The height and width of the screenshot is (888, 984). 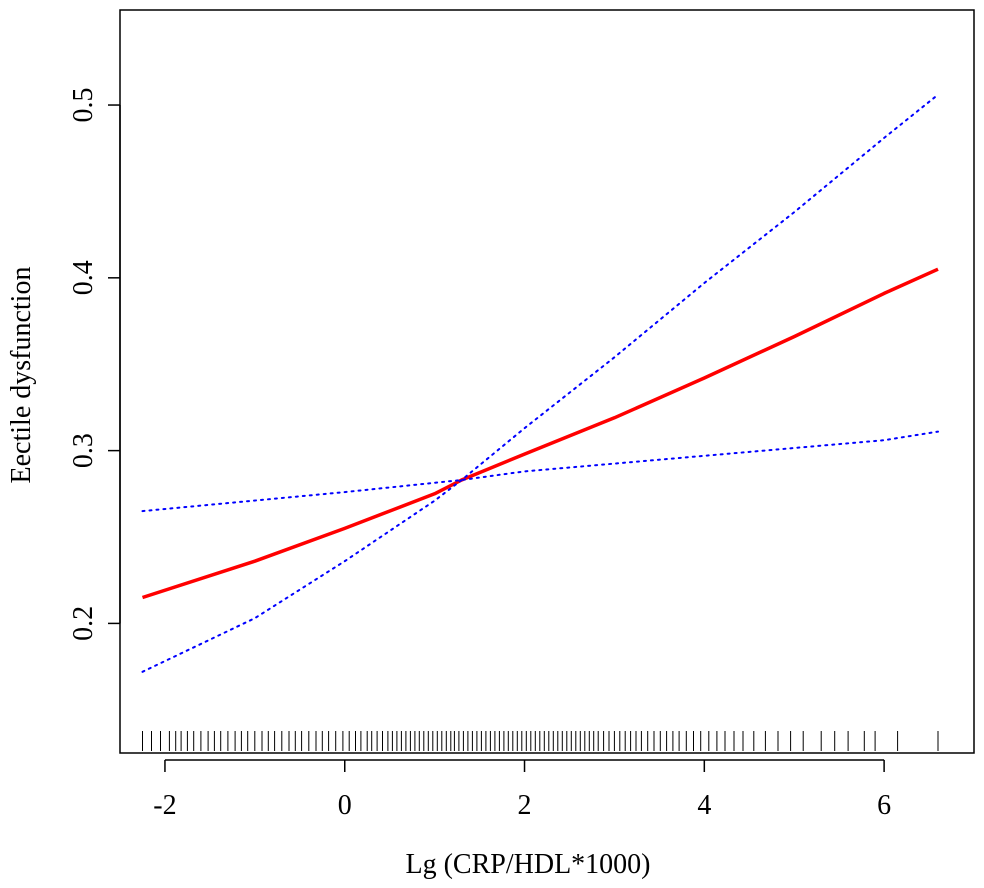 I want to click on rug-marks, so click(x=540, y=741).